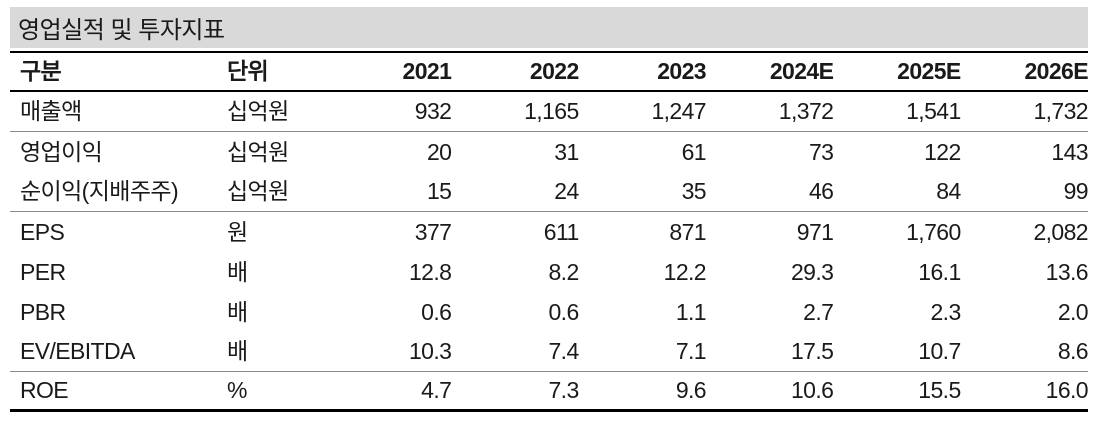 This screenshot has width=1111, height=427. Describe the element at coordinates (439, 151) in the screenshot. I see `value-cell: 20` at that location.